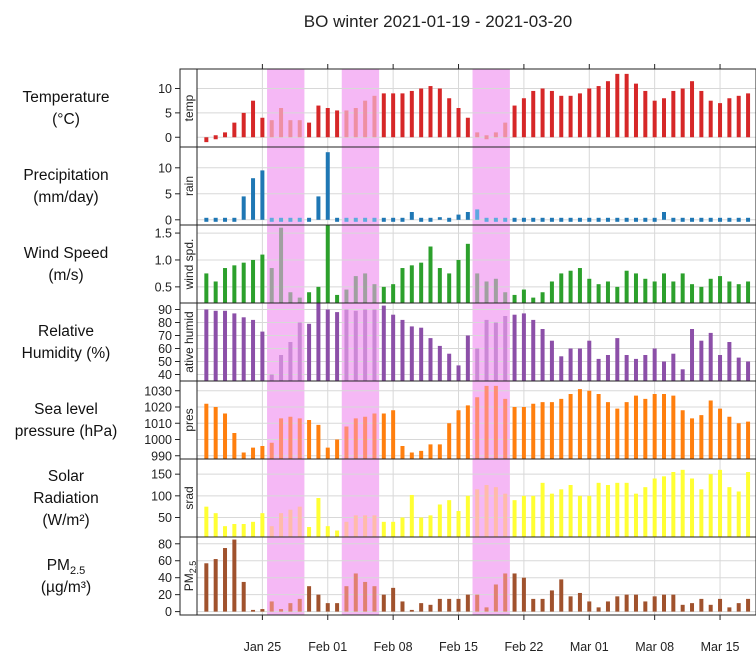 Image resolution: width=756 pixels, height=658 pixels. What do you see at coordinates (189, 186) in the screenshot?
I see `panel-strip-label: rain` at bounding box center [189, 186].